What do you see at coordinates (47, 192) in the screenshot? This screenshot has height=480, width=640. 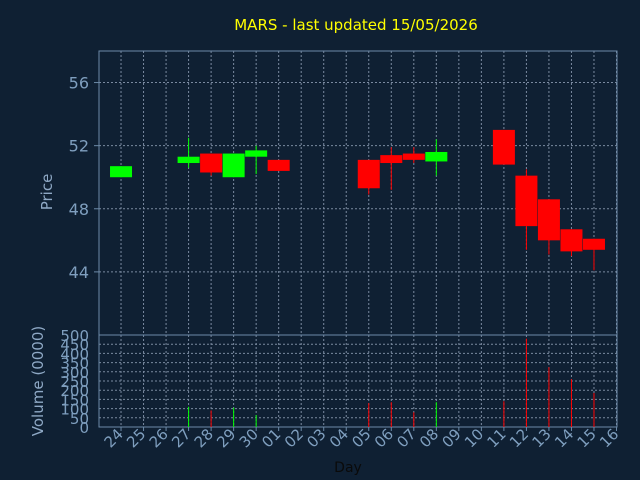 I see `price-axis-label: Price` at bounding box center [47, 192].